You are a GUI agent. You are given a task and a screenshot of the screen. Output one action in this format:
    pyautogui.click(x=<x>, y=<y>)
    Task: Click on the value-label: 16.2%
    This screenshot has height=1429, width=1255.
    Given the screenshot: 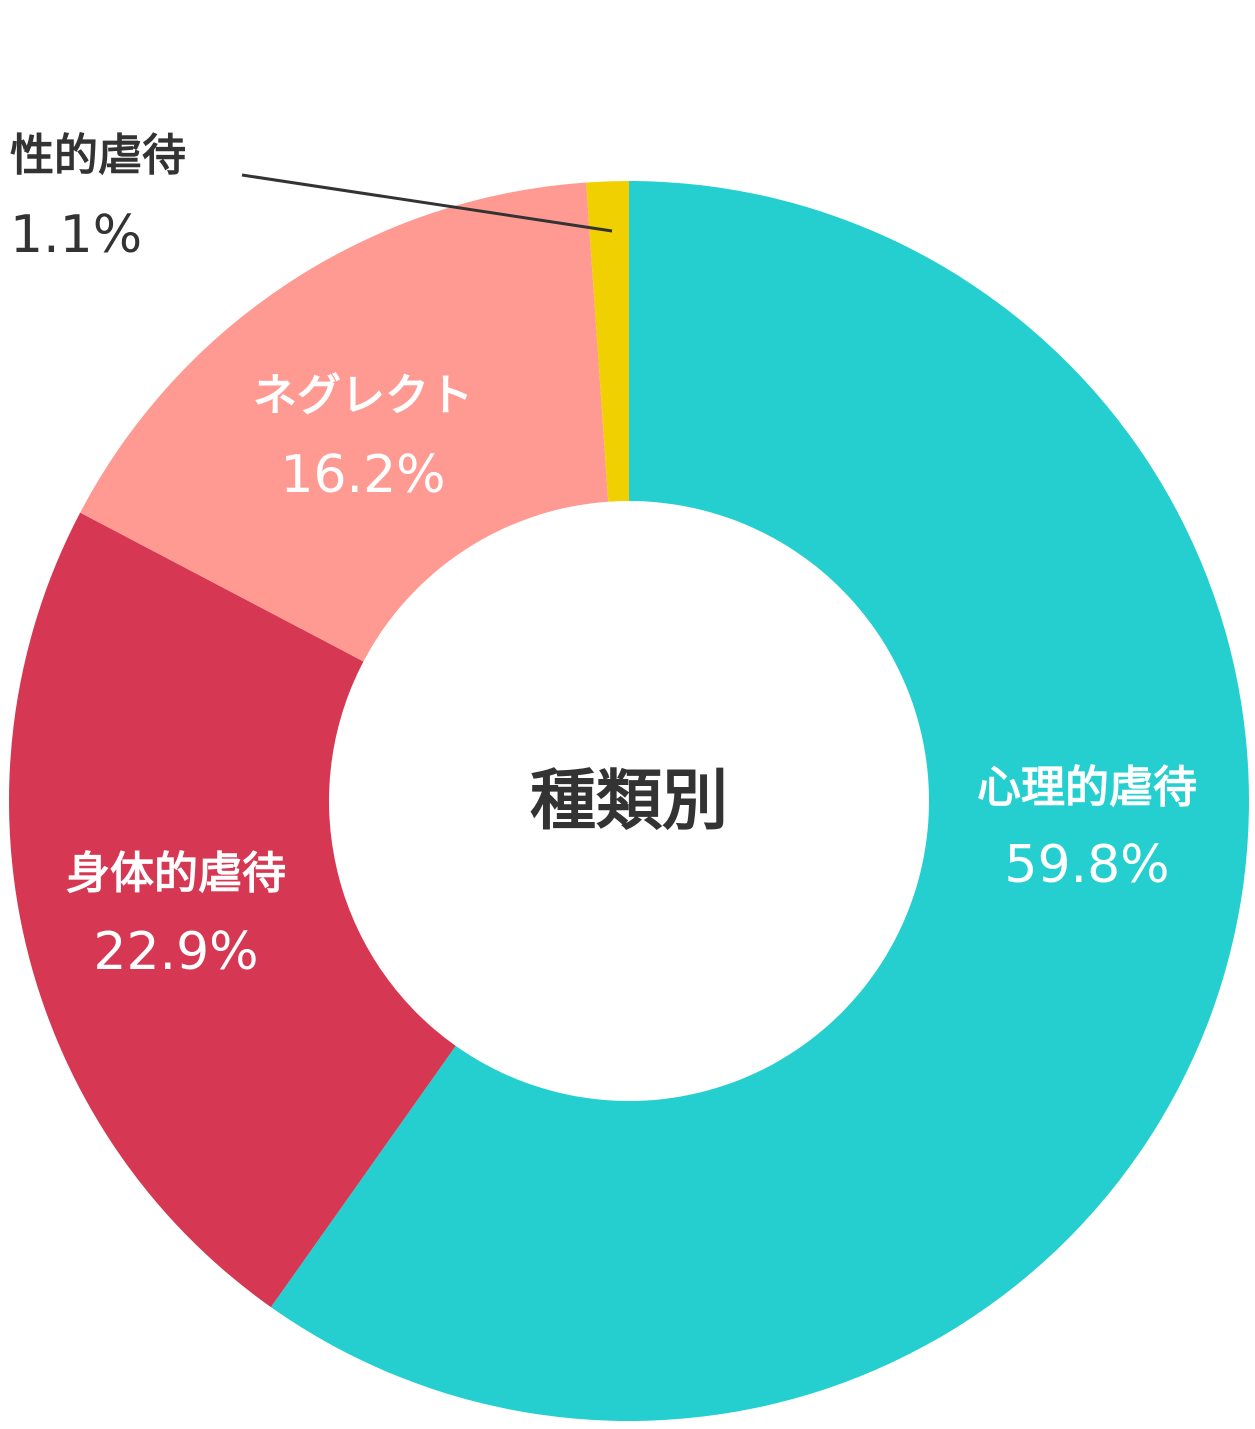 What is the action you would take?
    pyautogui.click(x=362, y=475)
    